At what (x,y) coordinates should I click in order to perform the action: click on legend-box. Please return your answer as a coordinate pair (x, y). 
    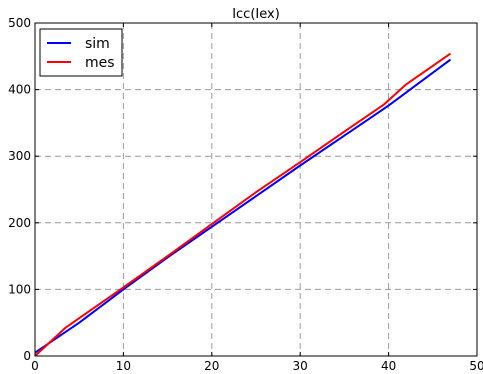
    Looking at the image, I should click on (81, 52).